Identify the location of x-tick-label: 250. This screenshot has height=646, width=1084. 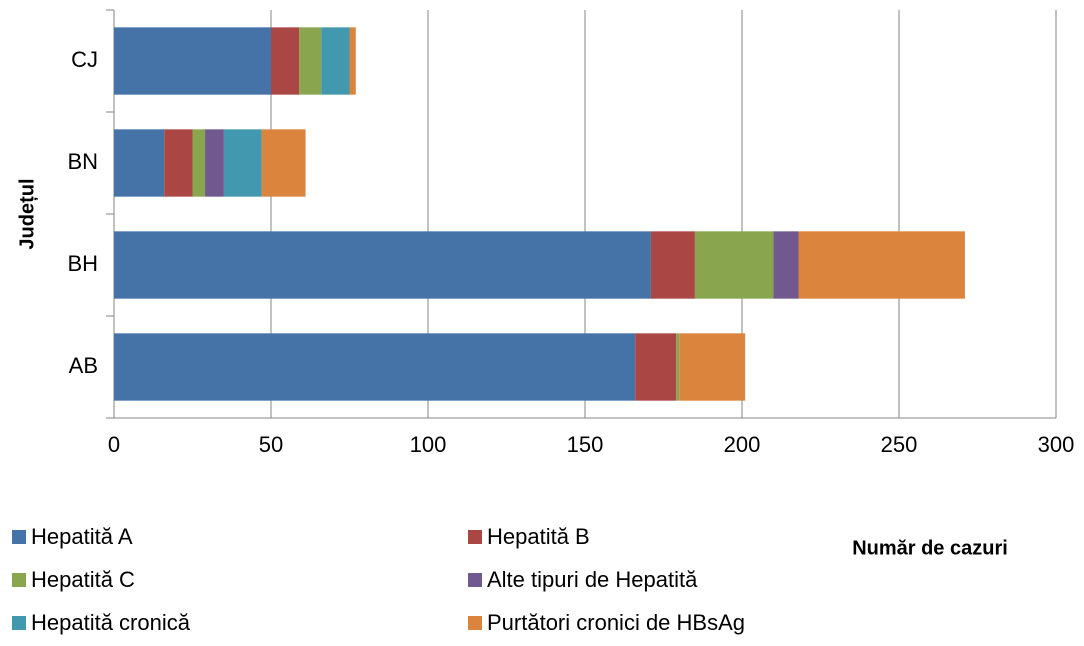
(899, 444).